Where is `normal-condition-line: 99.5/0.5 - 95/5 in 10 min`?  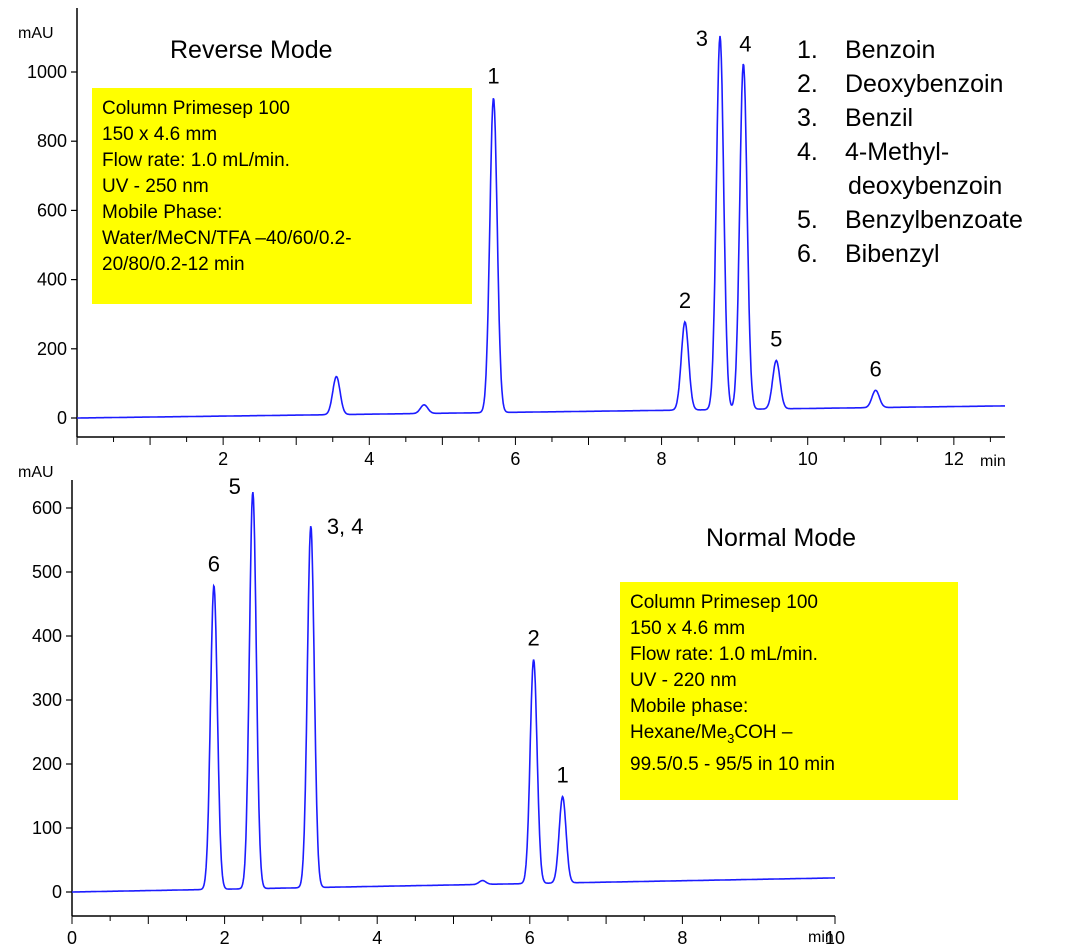
normal-condition-line: 99.5/0.5 - 95/5 in 10 min is located at coordinates (732, 764).